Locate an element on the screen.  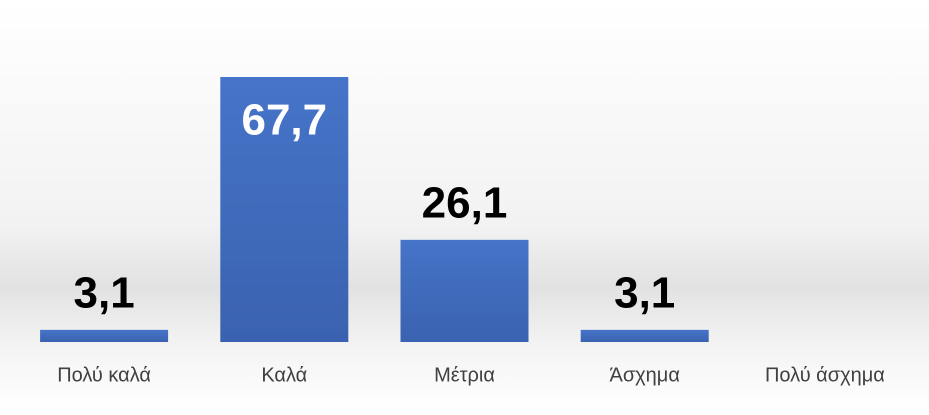
x-tick-label: Καλά is located at coordinates (284, 375).